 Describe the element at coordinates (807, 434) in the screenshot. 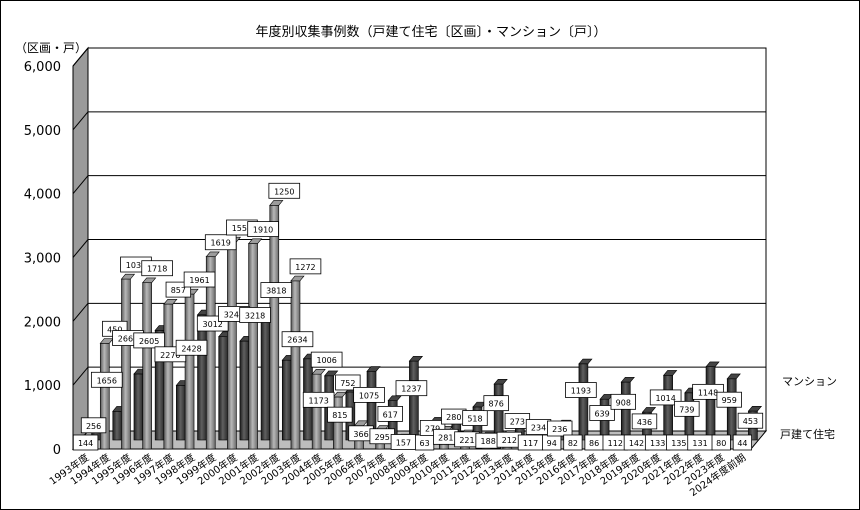

I see `legend-detached-house: 戸建て住宅` at that location.